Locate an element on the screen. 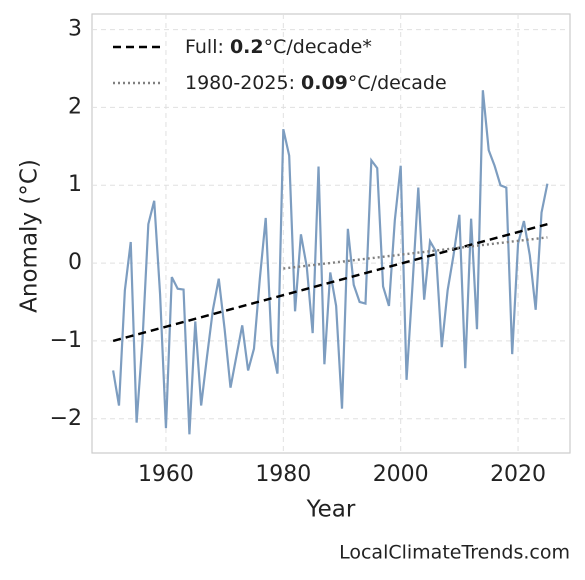  legend-label-part: 0.2 is located at coordinates (247, 47).